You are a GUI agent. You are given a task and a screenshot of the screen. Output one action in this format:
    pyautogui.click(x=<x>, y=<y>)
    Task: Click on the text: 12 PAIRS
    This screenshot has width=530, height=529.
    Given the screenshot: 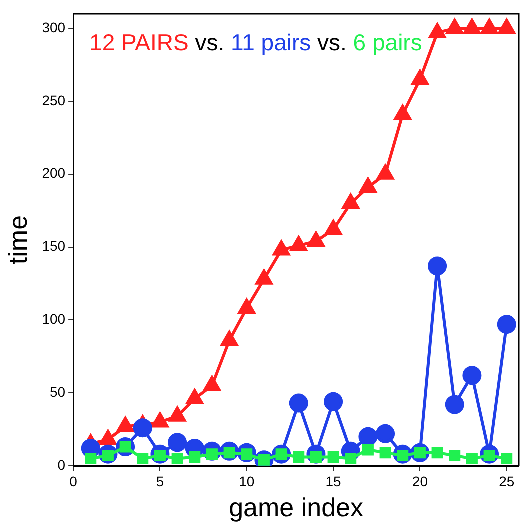 What is the action you would take?
    pyautogui.click(x=139, y=42)
    